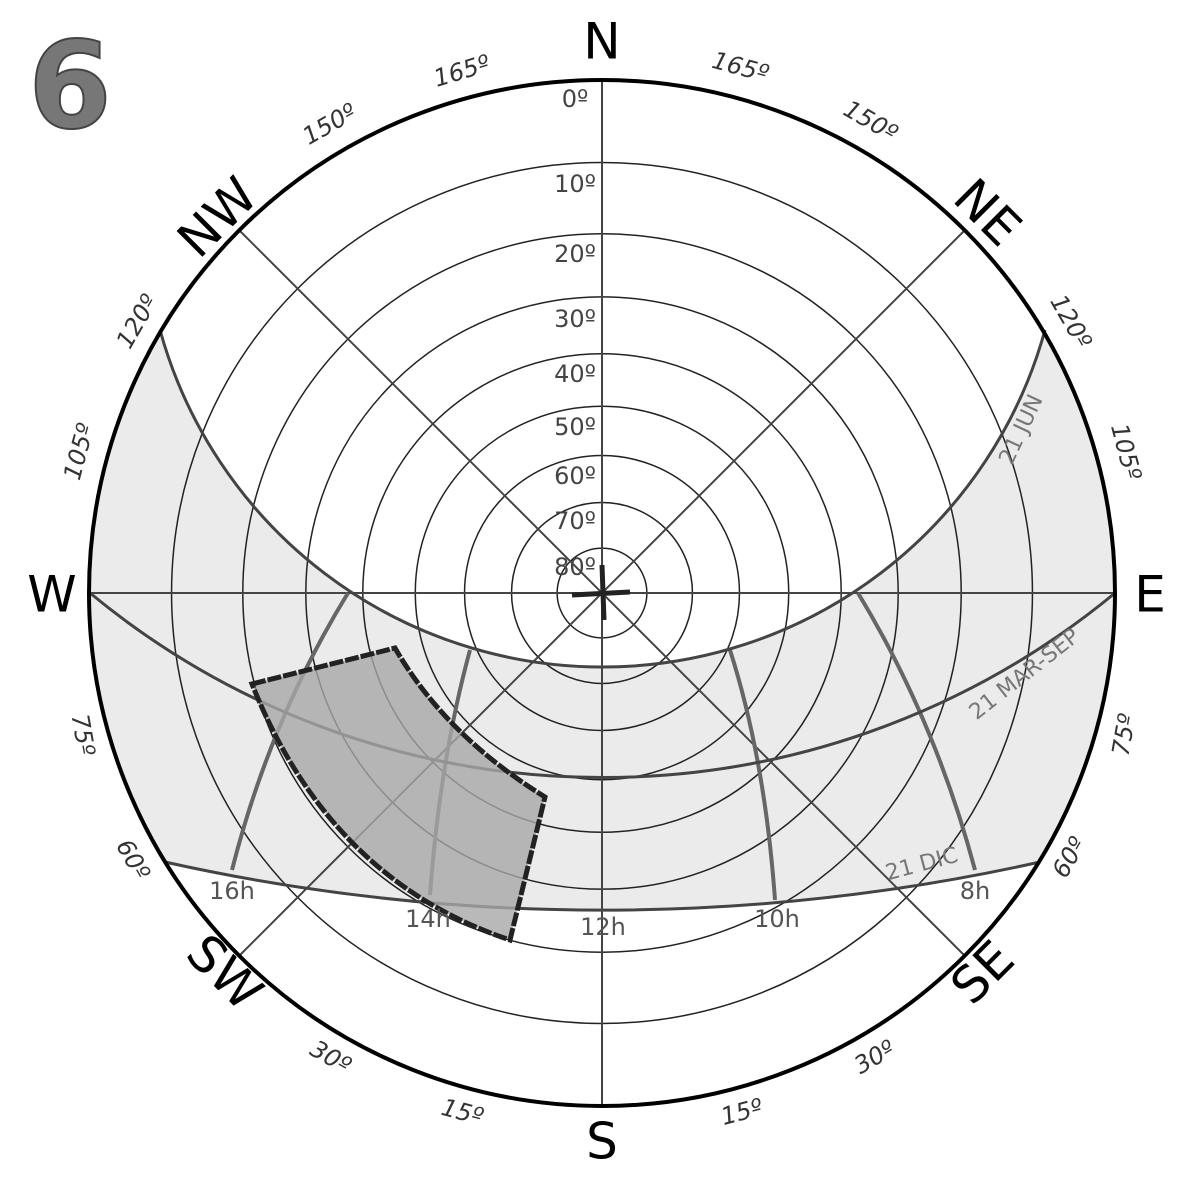  Describe the element at coordinates (133, 859) in the screenshot. I see `azimuth-label: 60º` at that location.